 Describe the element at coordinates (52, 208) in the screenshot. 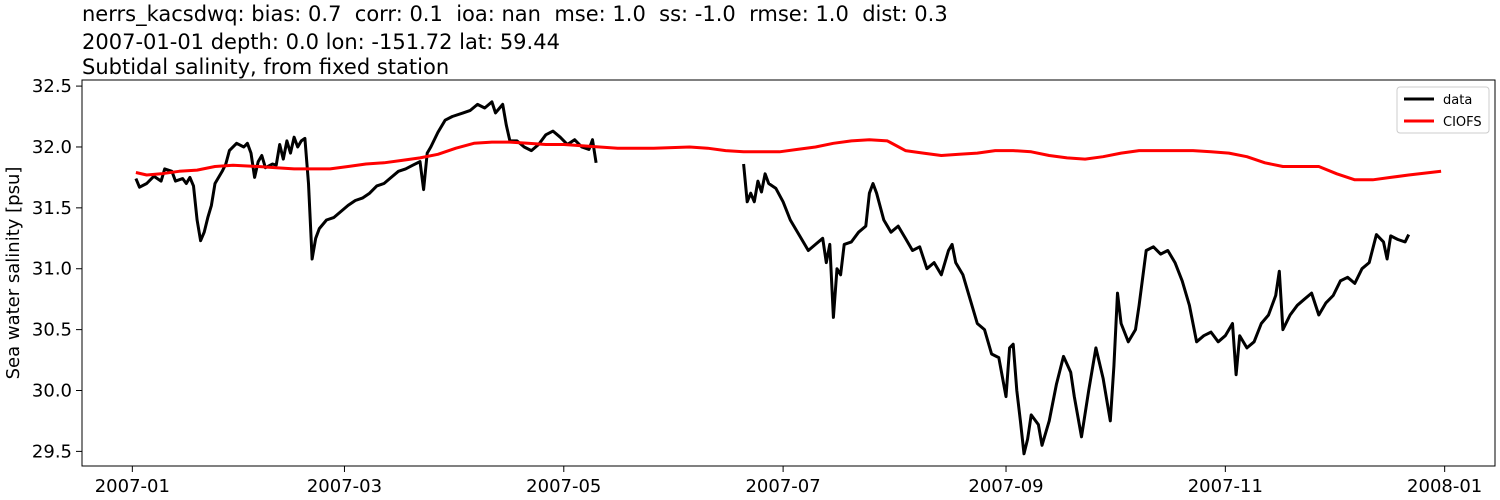

I see `y-tick-label: 31.5` at that location.